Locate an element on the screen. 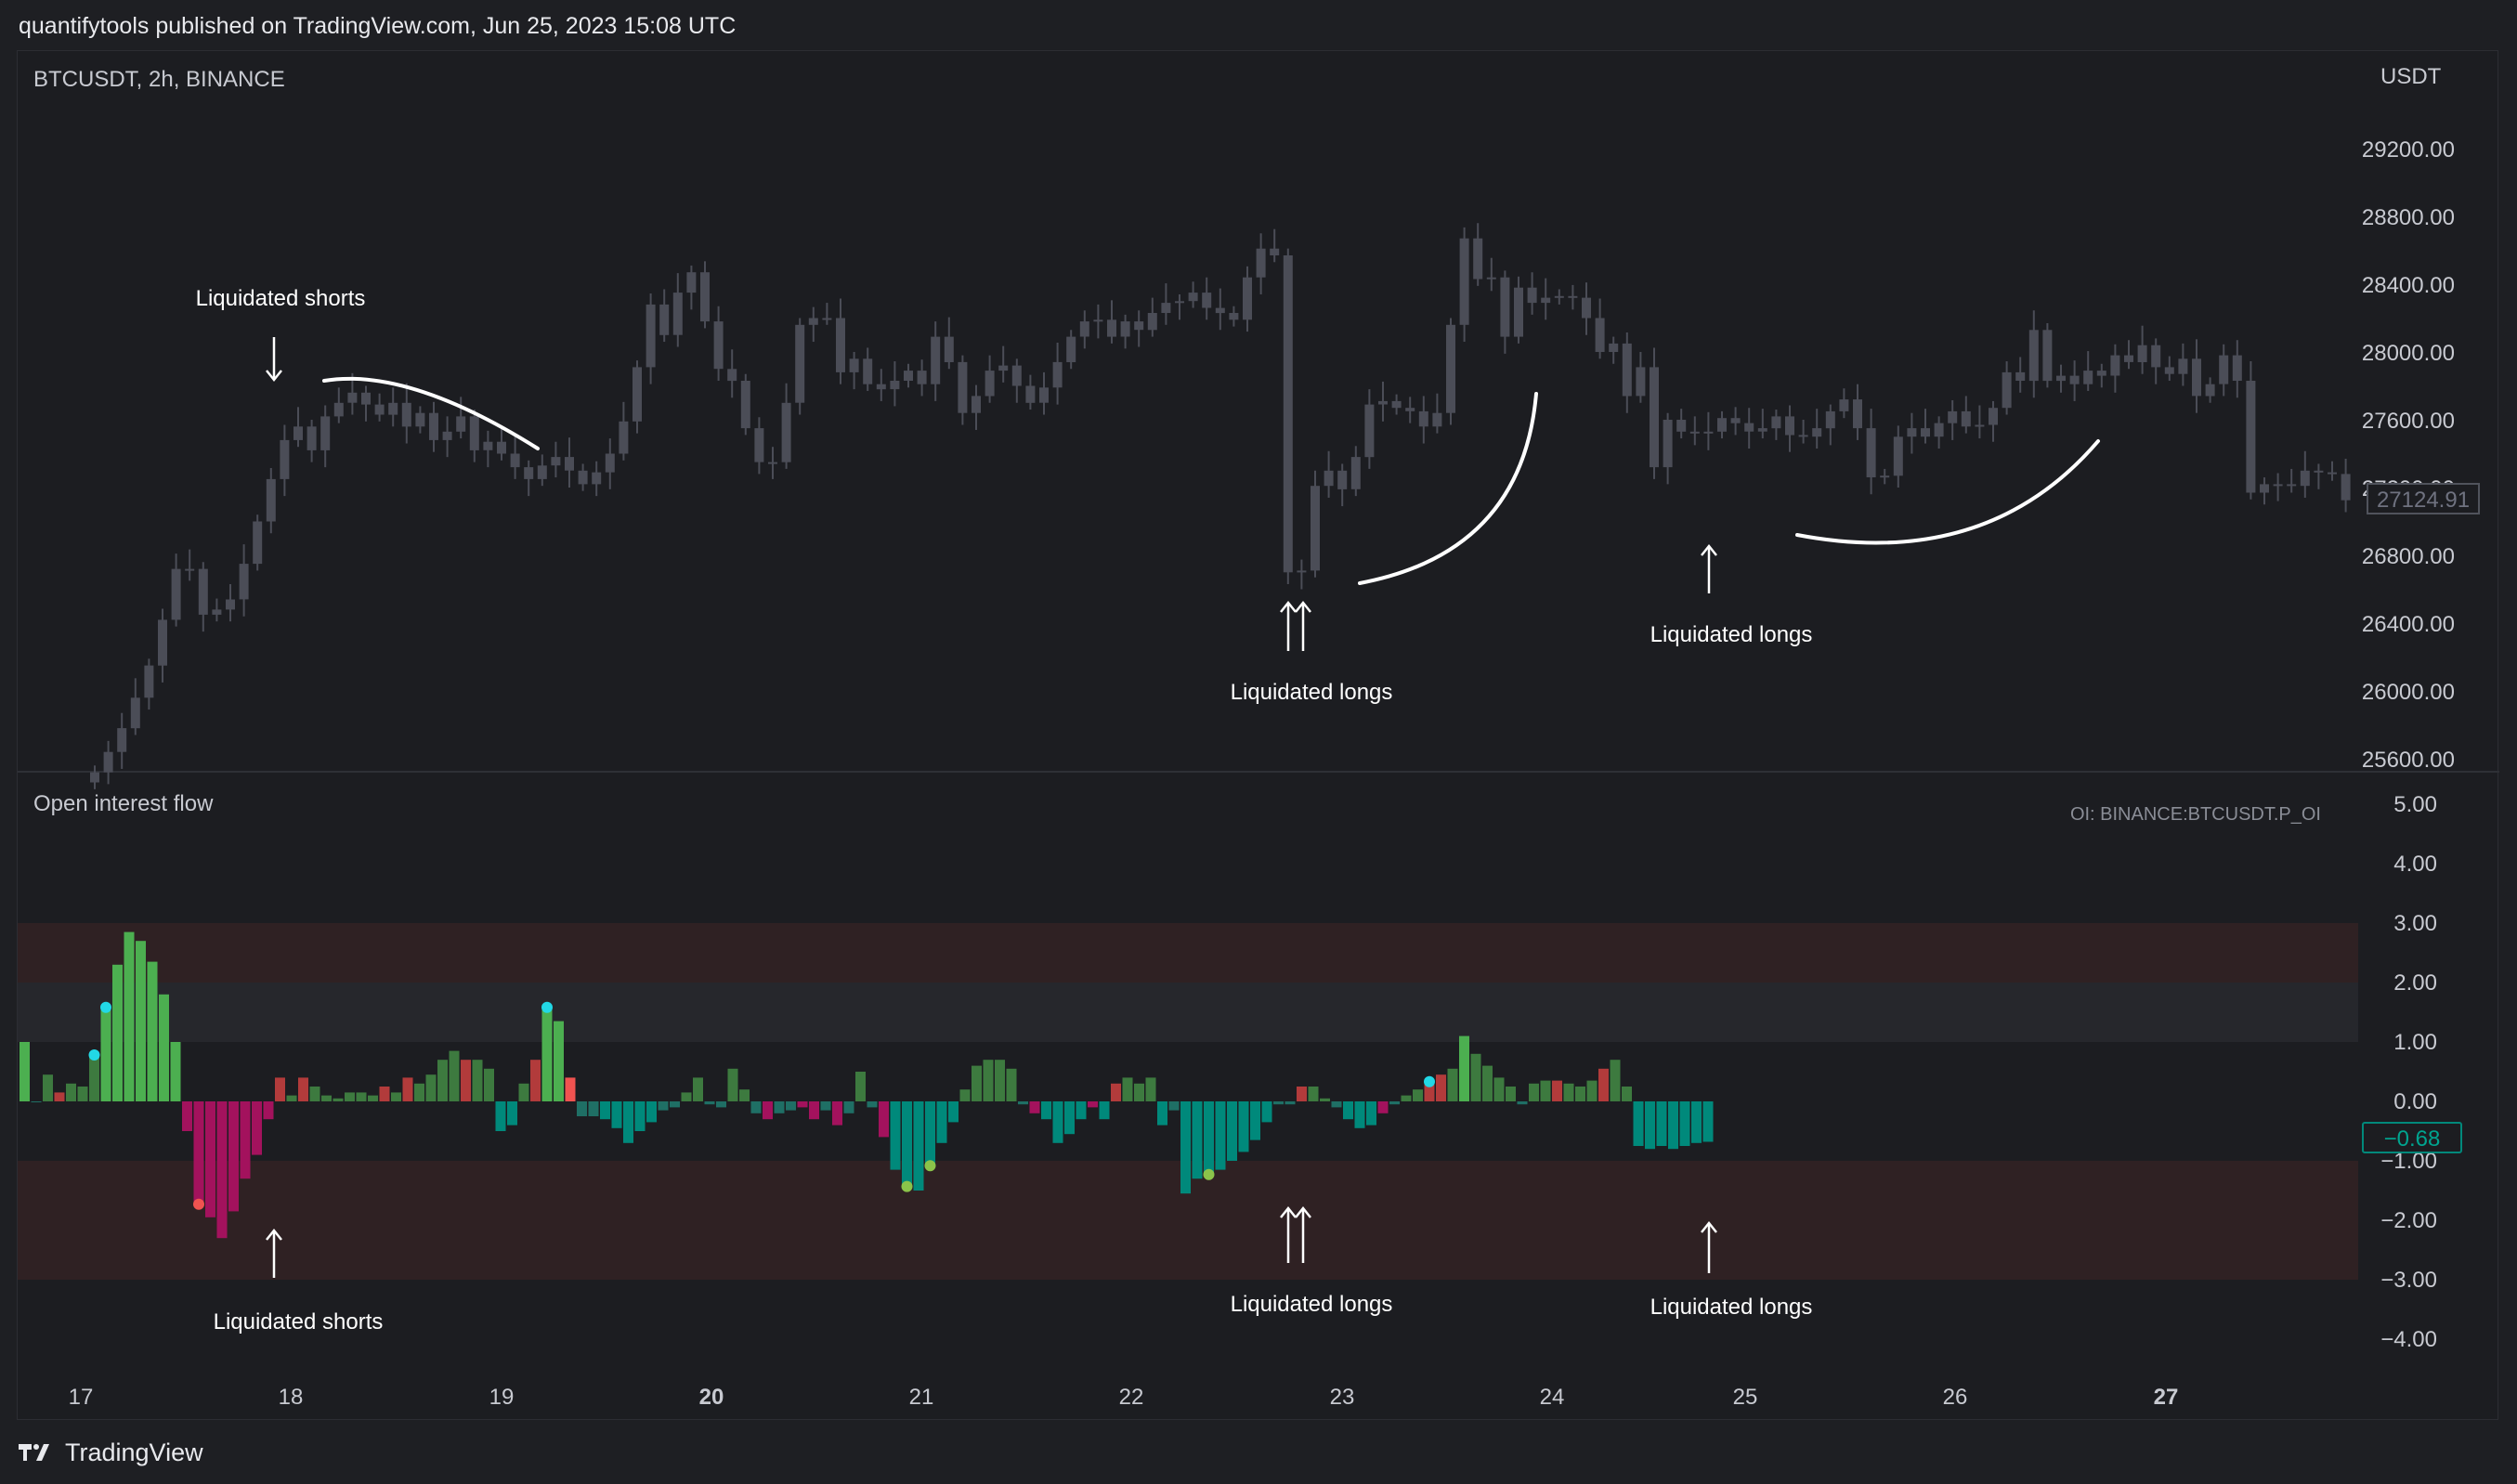  price-tick: 26000.00 is located at coordinates (2408, 692).